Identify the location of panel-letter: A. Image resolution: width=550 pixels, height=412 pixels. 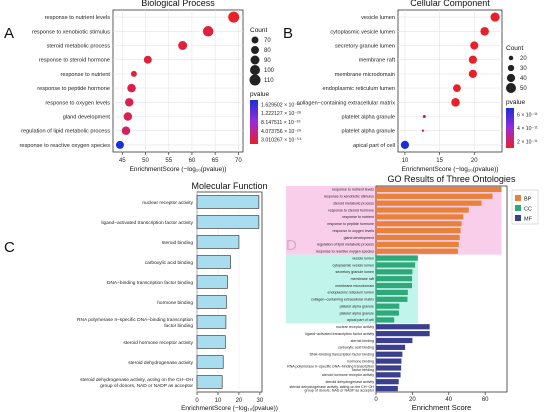
(9, 33).